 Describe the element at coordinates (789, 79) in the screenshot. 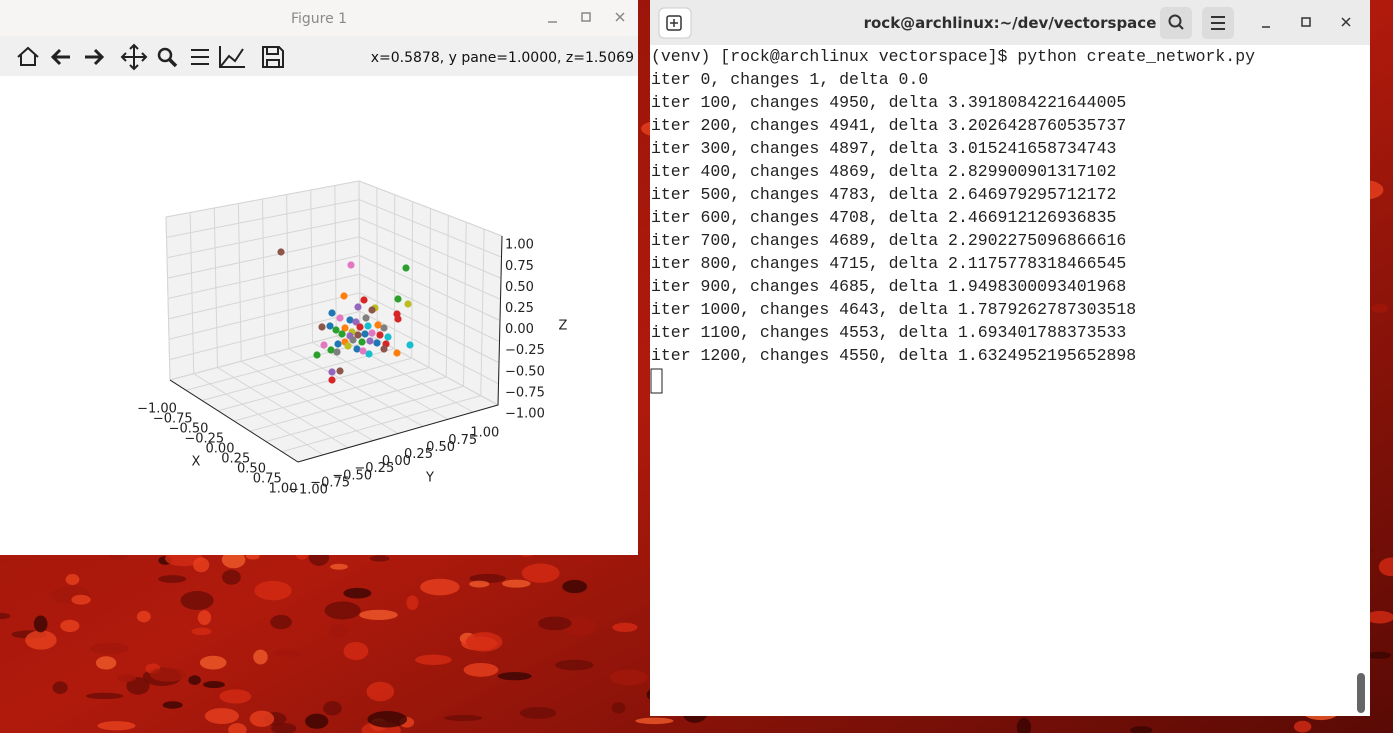

I see `terminal-line: iter 0, changes 1, delta 0.0` at that location.